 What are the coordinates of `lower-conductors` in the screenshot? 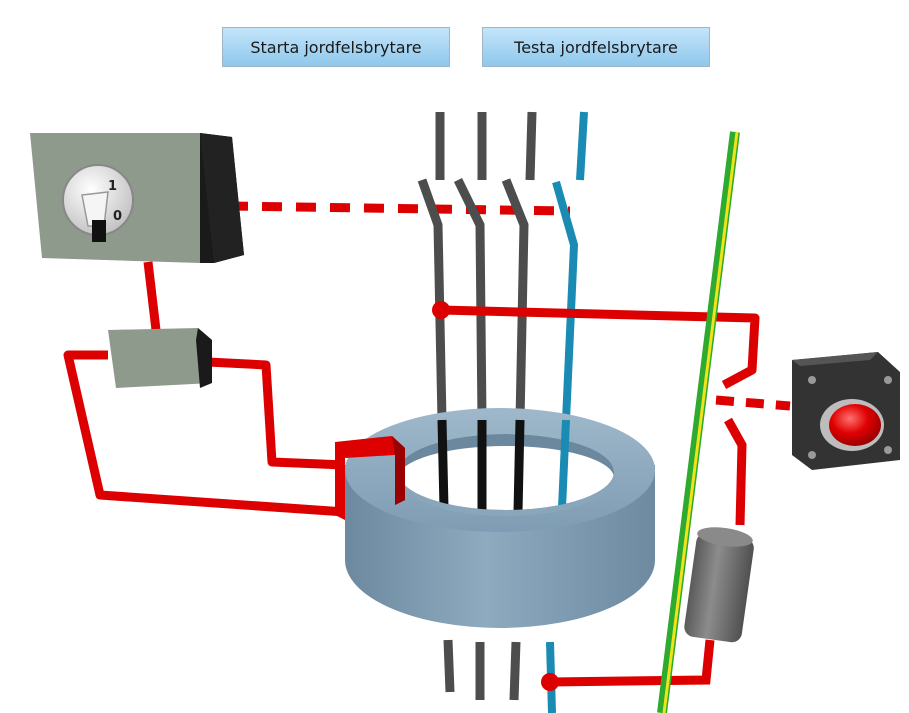 It's located at (499, 676).